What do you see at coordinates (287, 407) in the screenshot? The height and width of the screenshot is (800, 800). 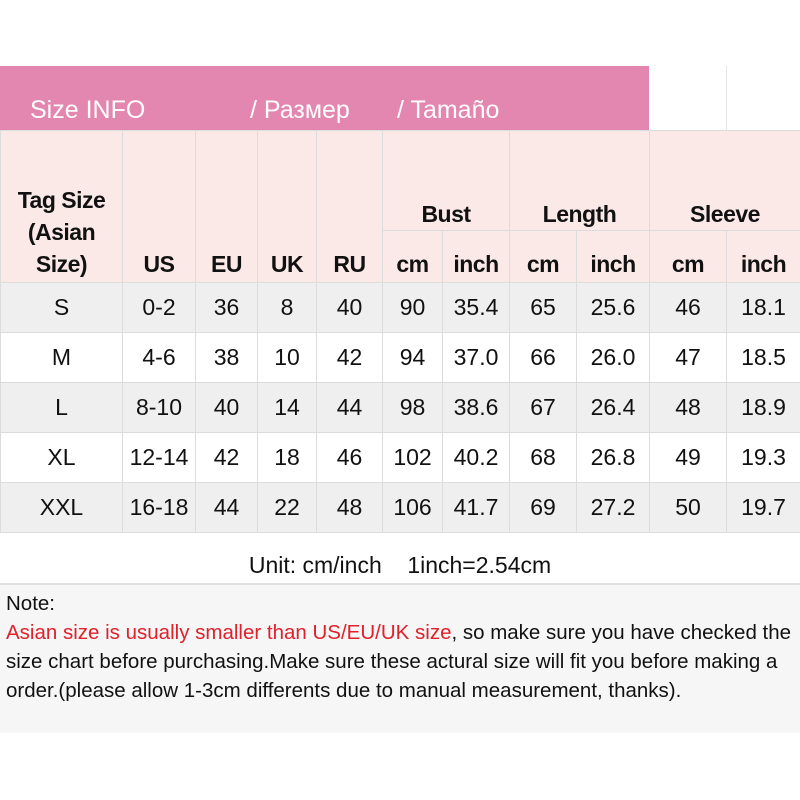 I see `table-cell: 14` at bounding box center [287, 407].